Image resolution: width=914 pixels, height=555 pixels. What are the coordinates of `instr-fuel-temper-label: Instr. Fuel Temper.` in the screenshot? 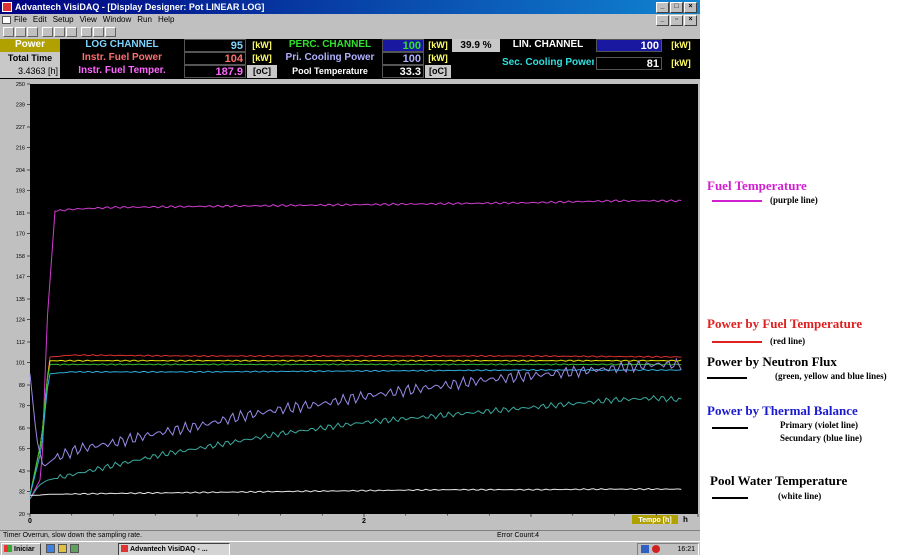 It's located at (122, 70).